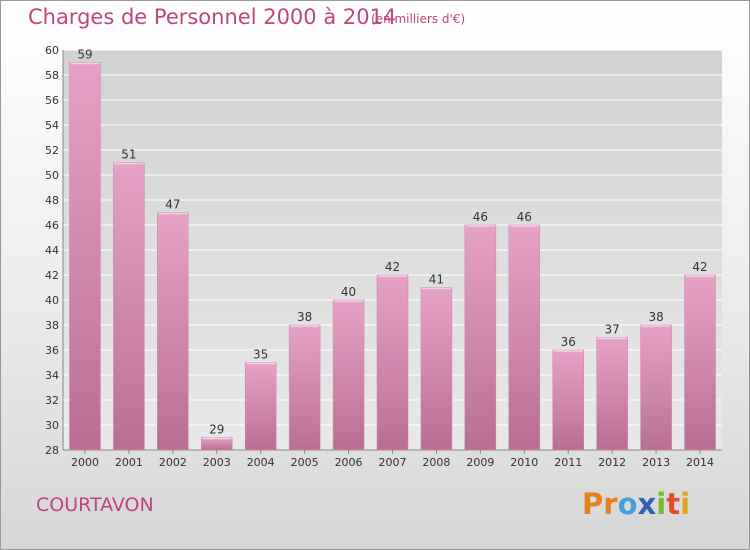  I want to click on x-tick-label: 2002, so click(173, 462).